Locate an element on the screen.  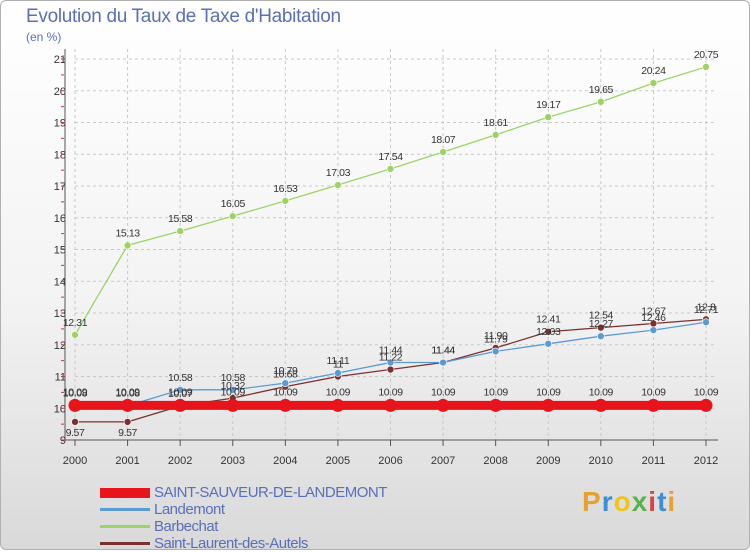
legend-item-saint-laurent: Saint-Laurent-des-Autels is located at coordinates (243, 543).